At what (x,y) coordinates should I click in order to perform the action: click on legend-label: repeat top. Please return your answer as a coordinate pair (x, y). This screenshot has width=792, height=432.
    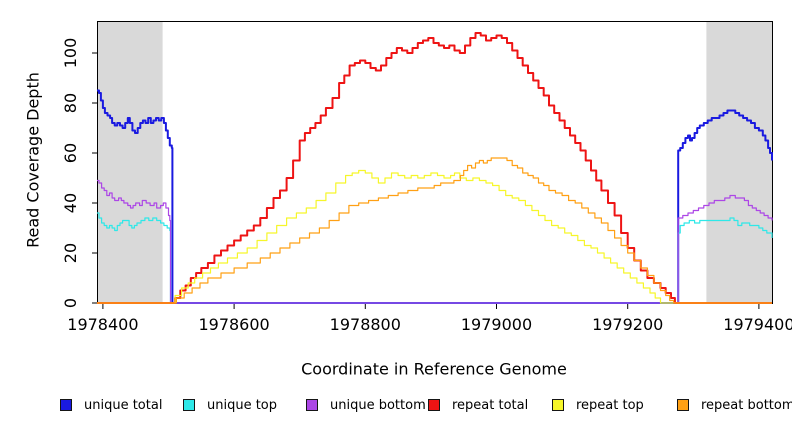
    Looking at the image, I should click on (610, 405).